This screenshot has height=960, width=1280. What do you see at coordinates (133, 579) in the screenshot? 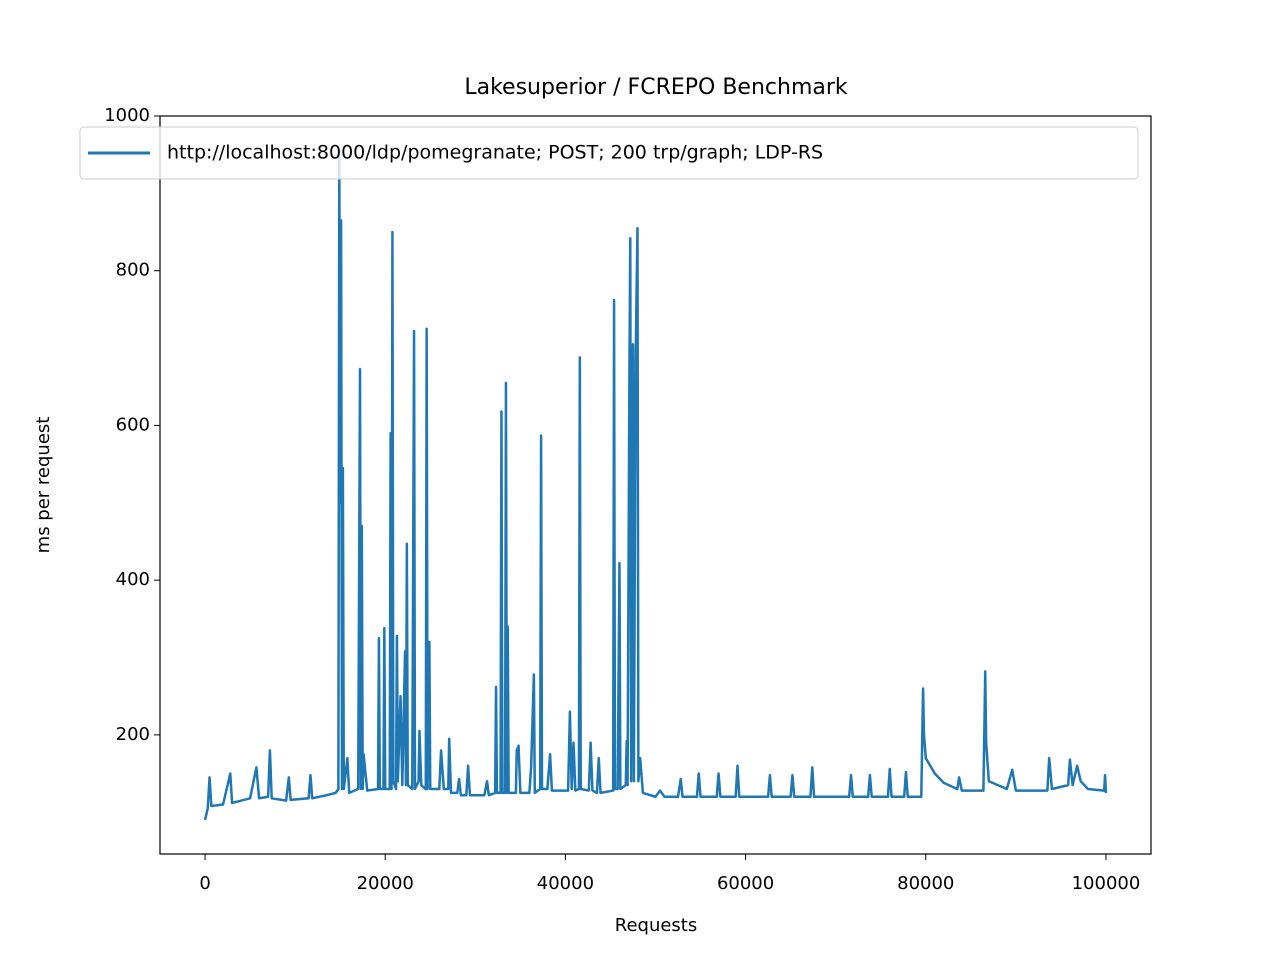
I see `y-tick-label: 400` at bounding box center [133, 579].